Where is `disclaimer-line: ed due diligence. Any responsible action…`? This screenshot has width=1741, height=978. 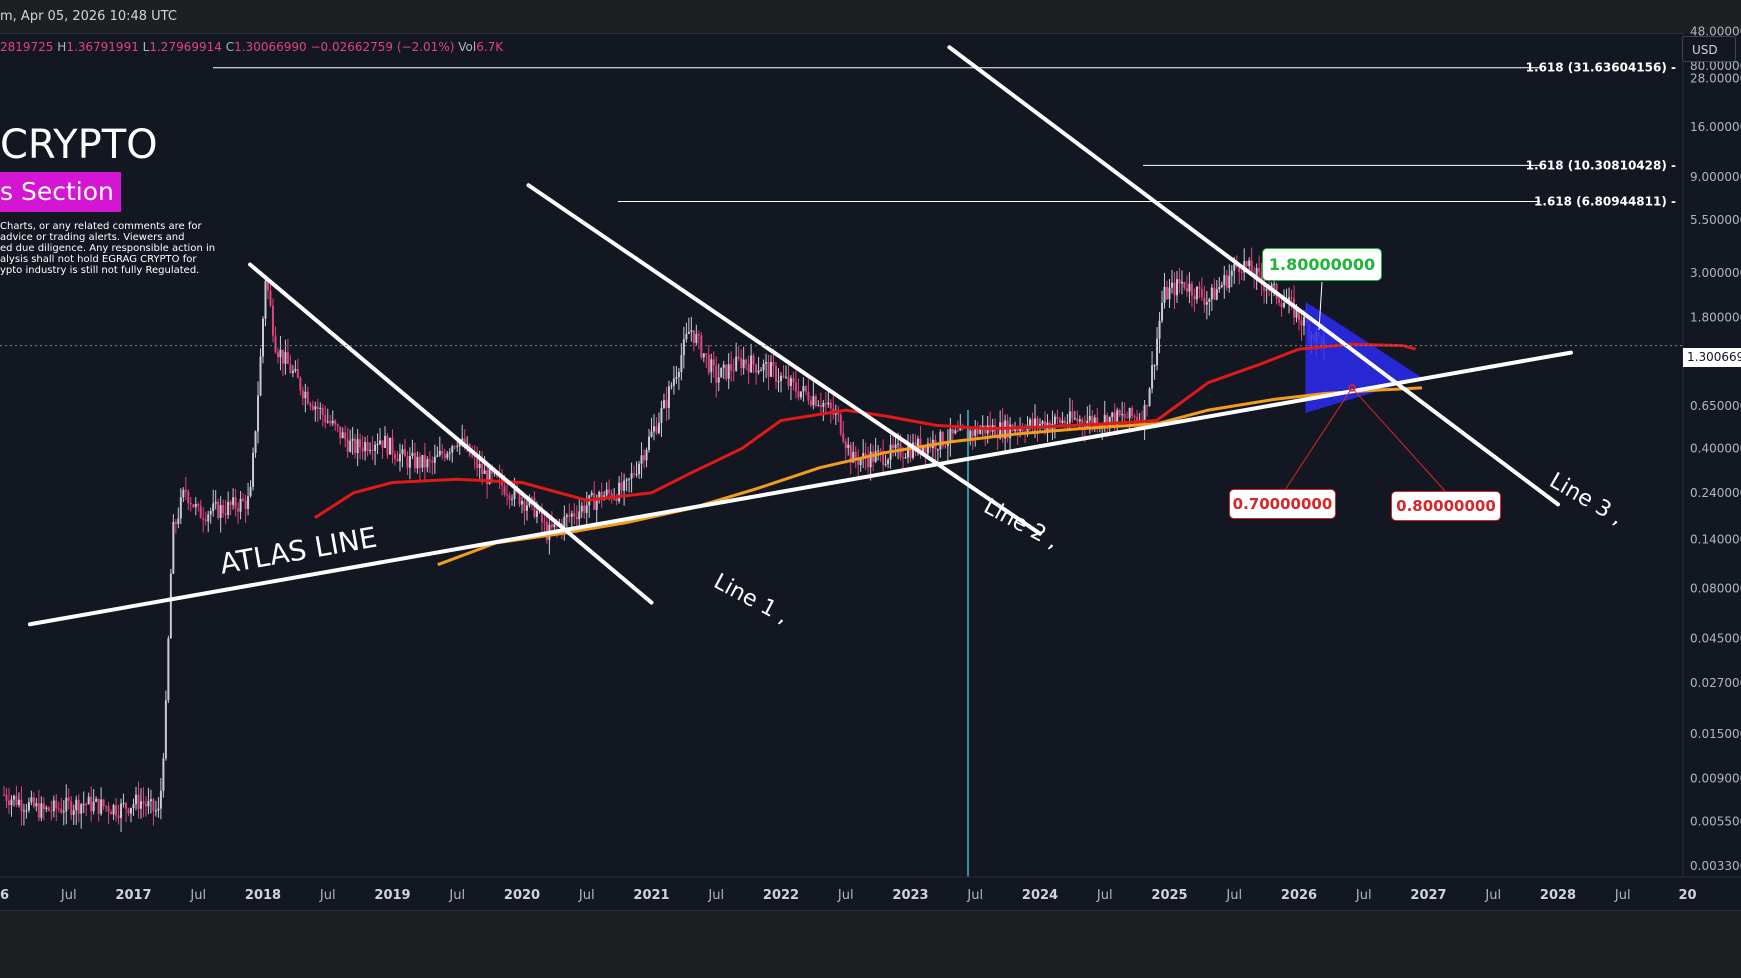 disclaimer-line: ed due diligence. Any responsible action… is located at coordinates (107, 248).